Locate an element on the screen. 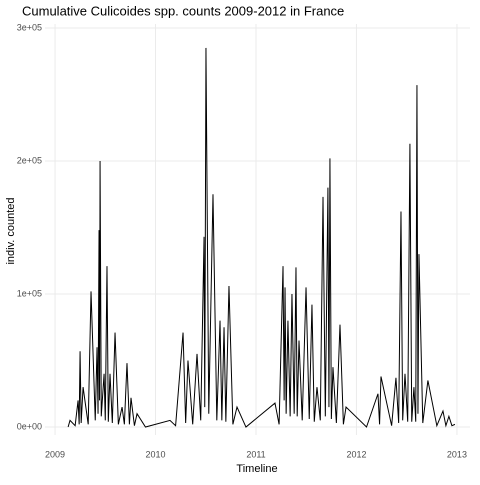 The image size is (480, 485). y-tick-label: 0e+00 is located at coordinates (29, 426).